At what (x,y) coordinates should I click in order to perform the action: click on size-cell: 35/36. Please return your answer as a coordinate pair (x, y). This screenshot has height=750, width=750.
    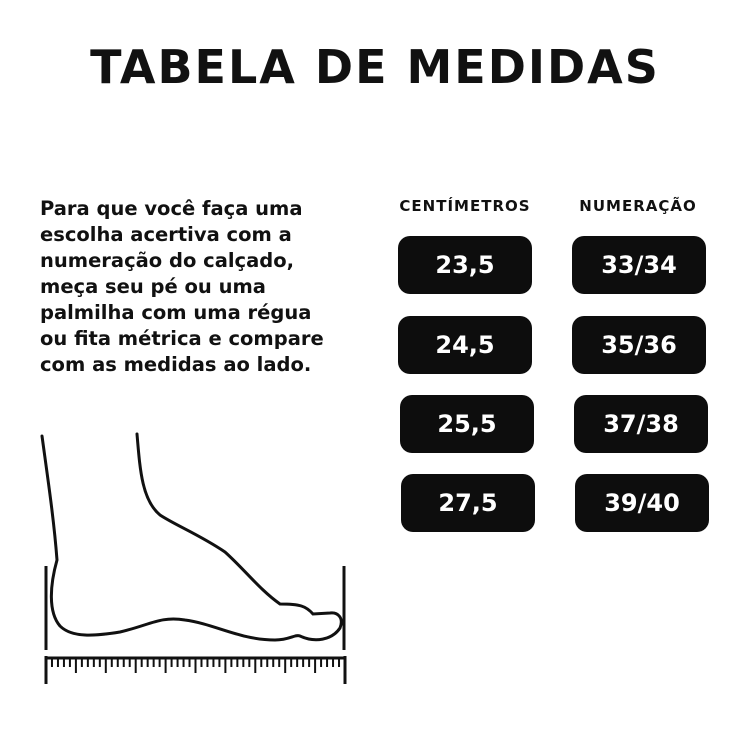
    Looking at the image, I should click on (639, 345).